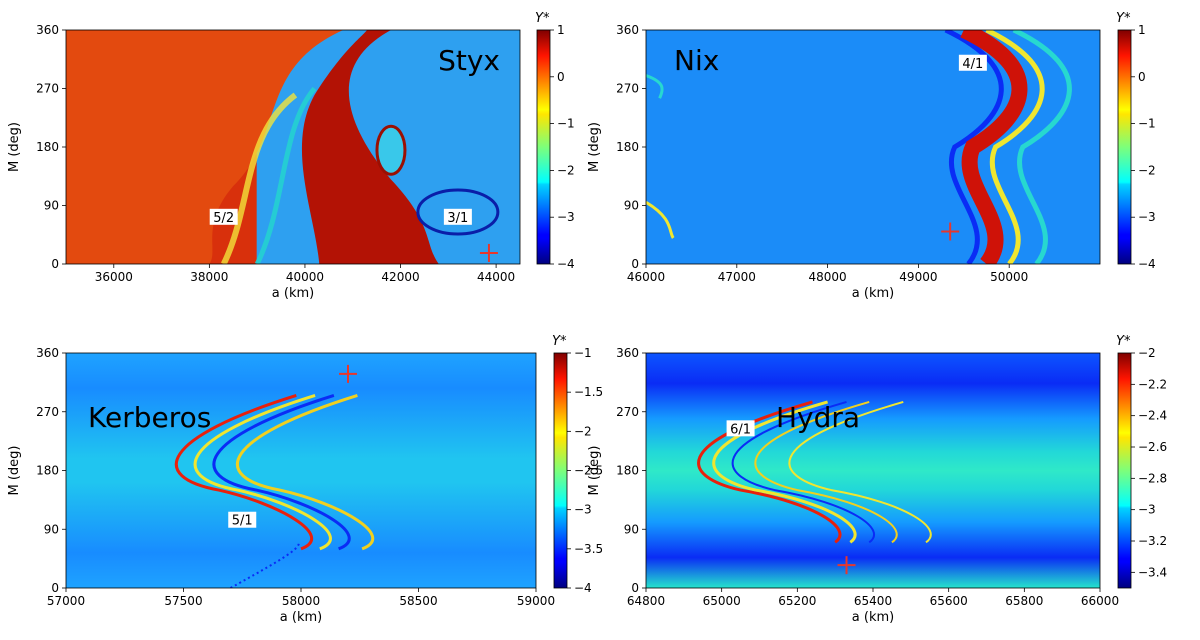 The image size is (1200, 640). Describe the element at coordinates (370, 147) in the screenshot. I see `resonance-band` at that location.